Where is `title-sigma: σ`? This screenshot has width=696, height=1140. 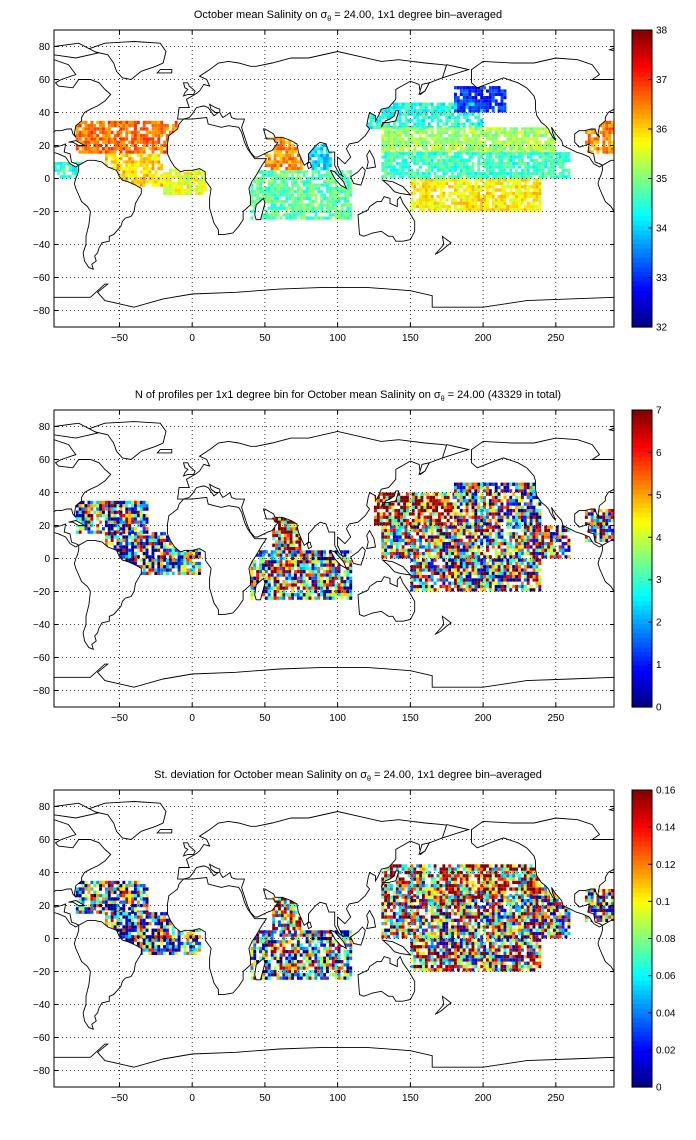 title-sigma: σ is located at coordinates (323, 15).